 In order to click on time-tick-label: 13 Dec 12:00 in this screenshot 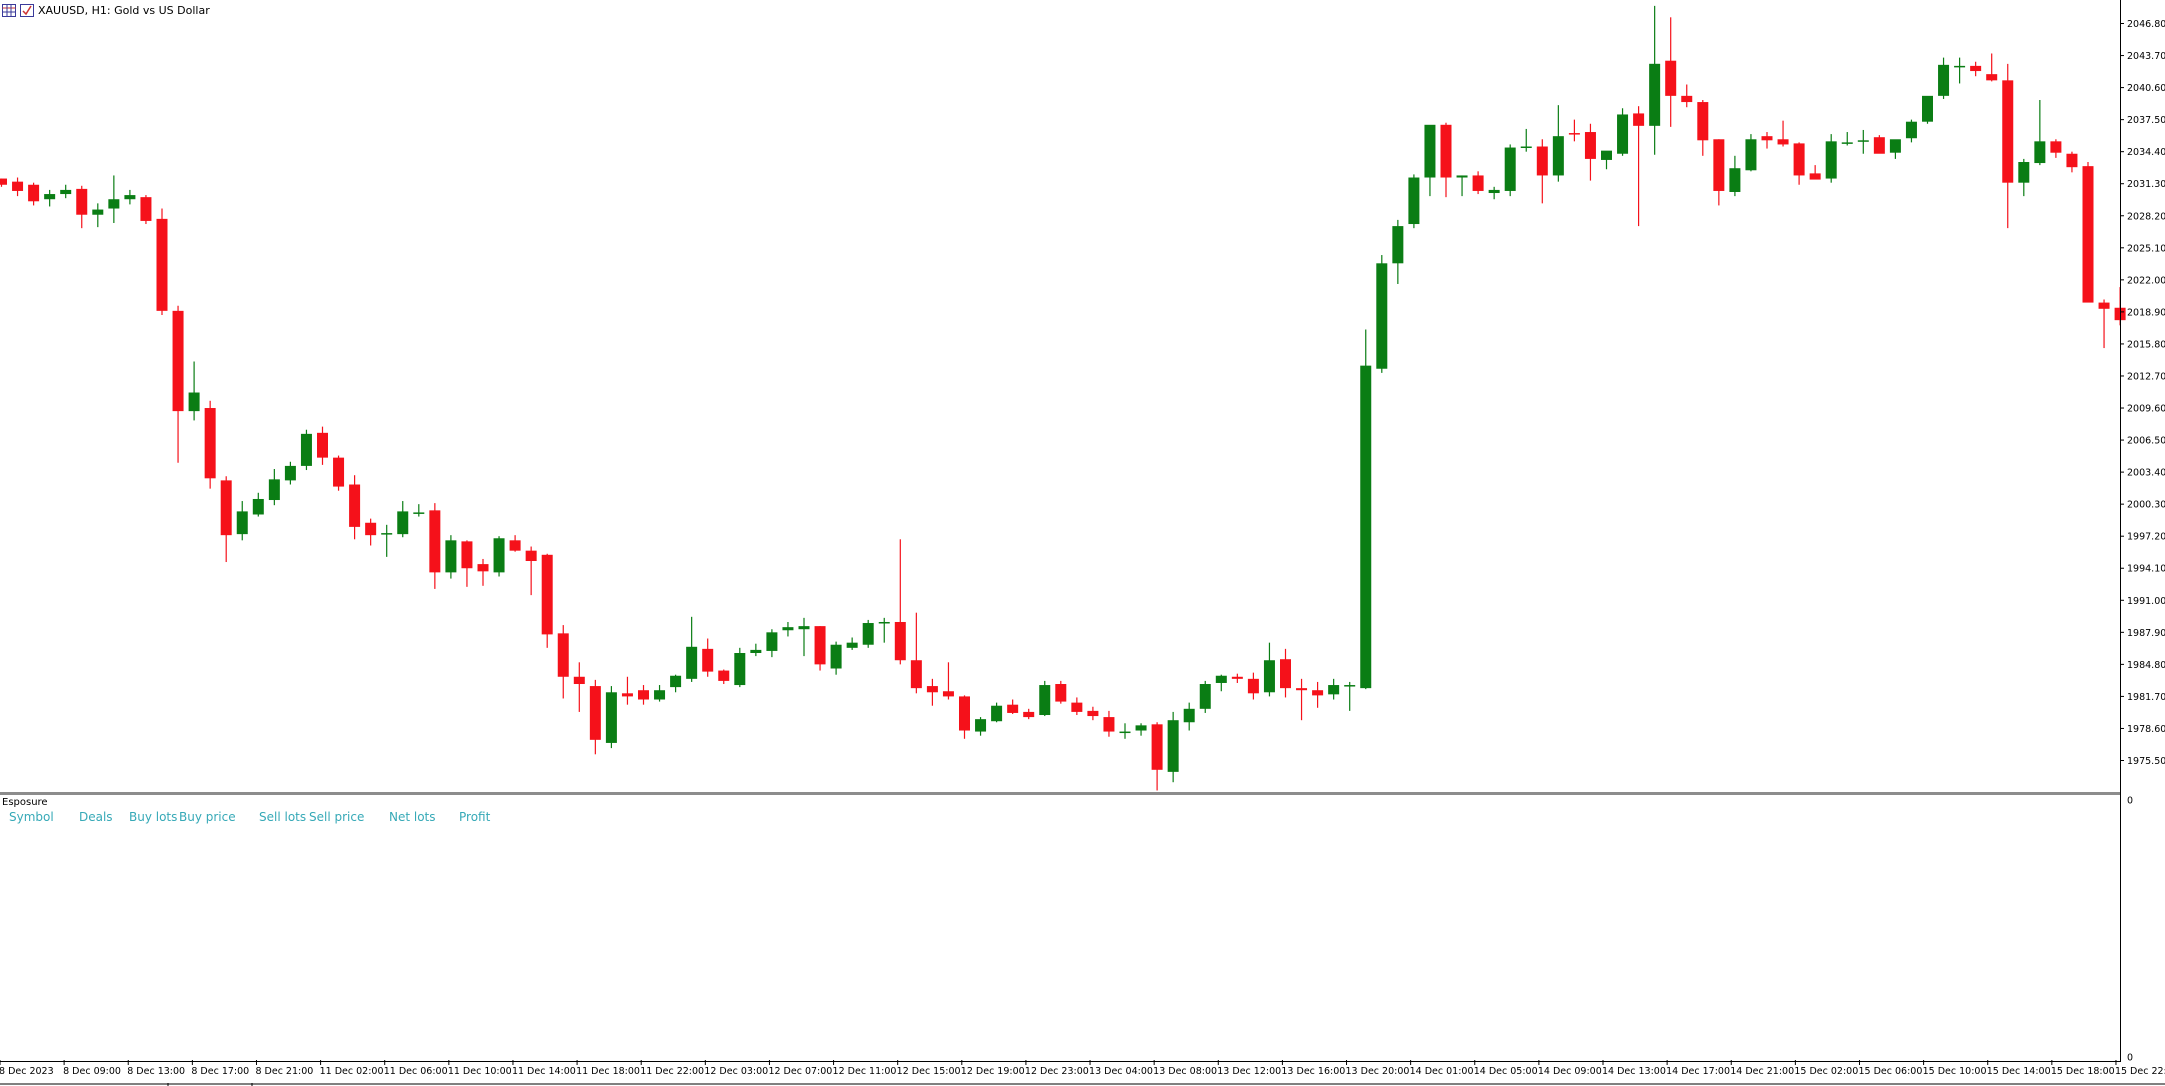, I will do `click(1249, 1071)`.